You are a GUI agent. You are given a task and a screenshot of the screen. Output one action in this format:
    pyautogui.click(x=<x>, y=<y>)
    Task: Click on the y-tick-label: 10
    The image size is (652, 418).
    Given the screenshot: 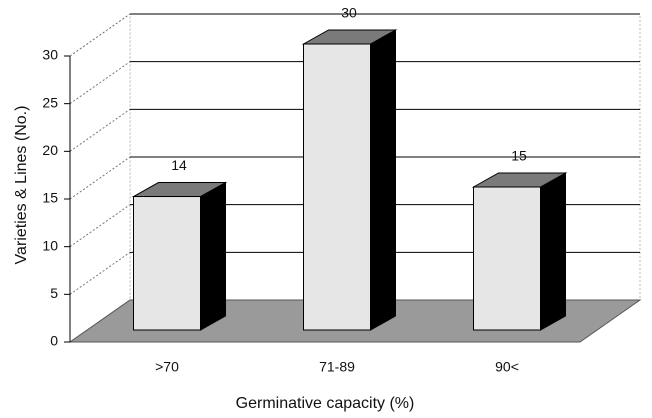 What is the action you would take?
    pyautogui.click(x=50, y=245)
    